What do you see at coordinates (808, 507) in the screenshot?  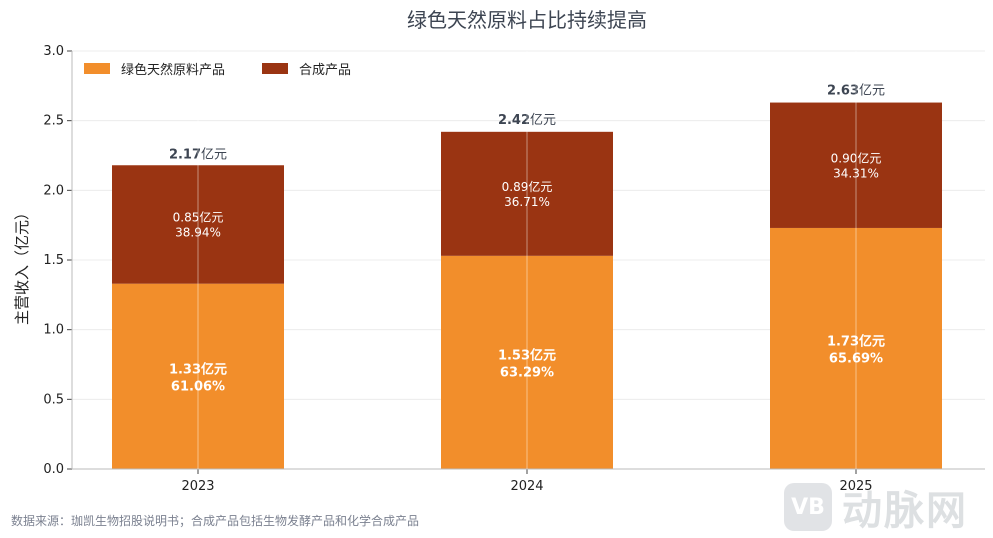 I see `brand-logo-icon: VB` at bounding box center [808, 507].